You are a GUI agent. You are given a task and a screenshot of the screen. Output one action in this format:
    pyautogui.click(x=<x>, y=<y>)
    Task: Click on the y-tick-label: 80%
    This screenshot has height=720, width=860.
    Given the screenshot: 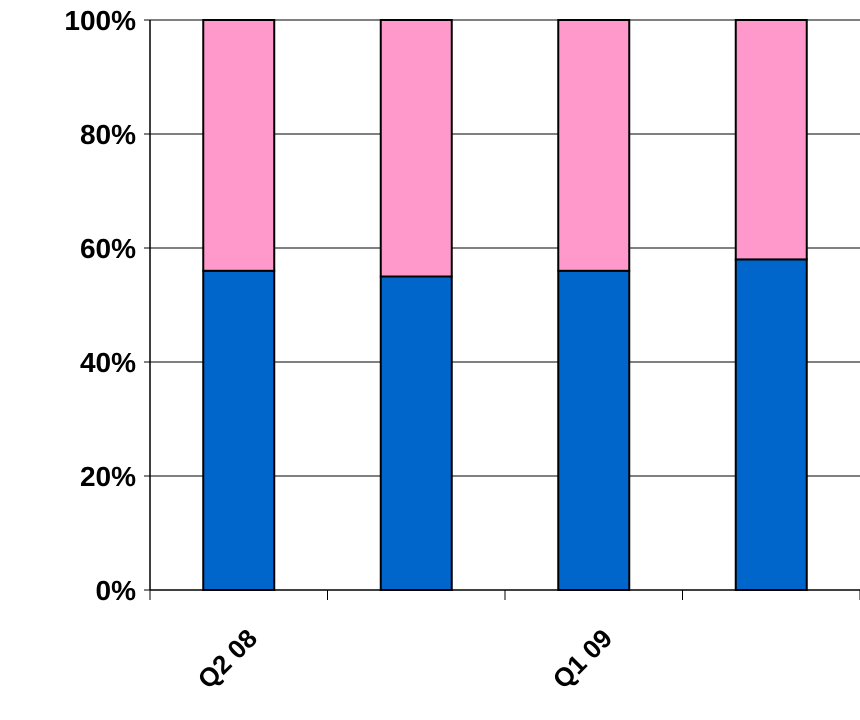 What is the action you would take?
    pyautogui.click(x=108, y=134)
    